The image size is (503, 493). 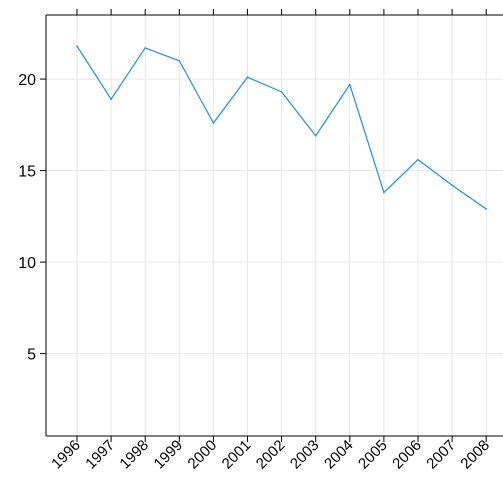 I want to click on x-tick-label: 1998, so click(x=134, y=455).